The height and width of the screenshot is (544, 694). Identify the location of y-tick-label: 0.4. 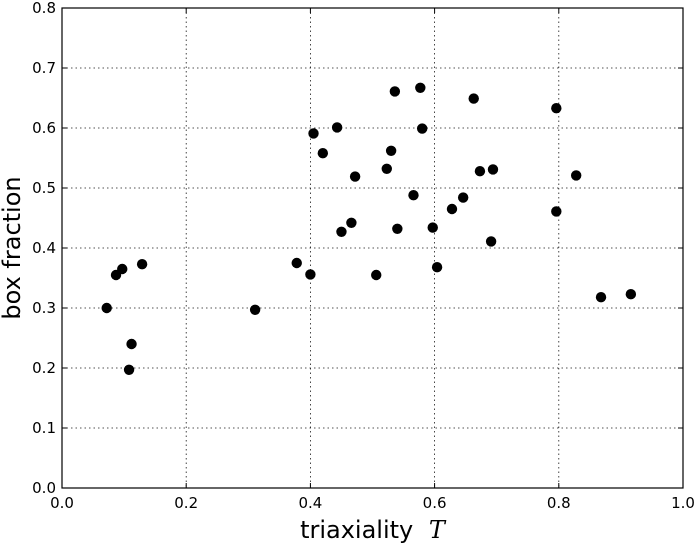
(44, 248).